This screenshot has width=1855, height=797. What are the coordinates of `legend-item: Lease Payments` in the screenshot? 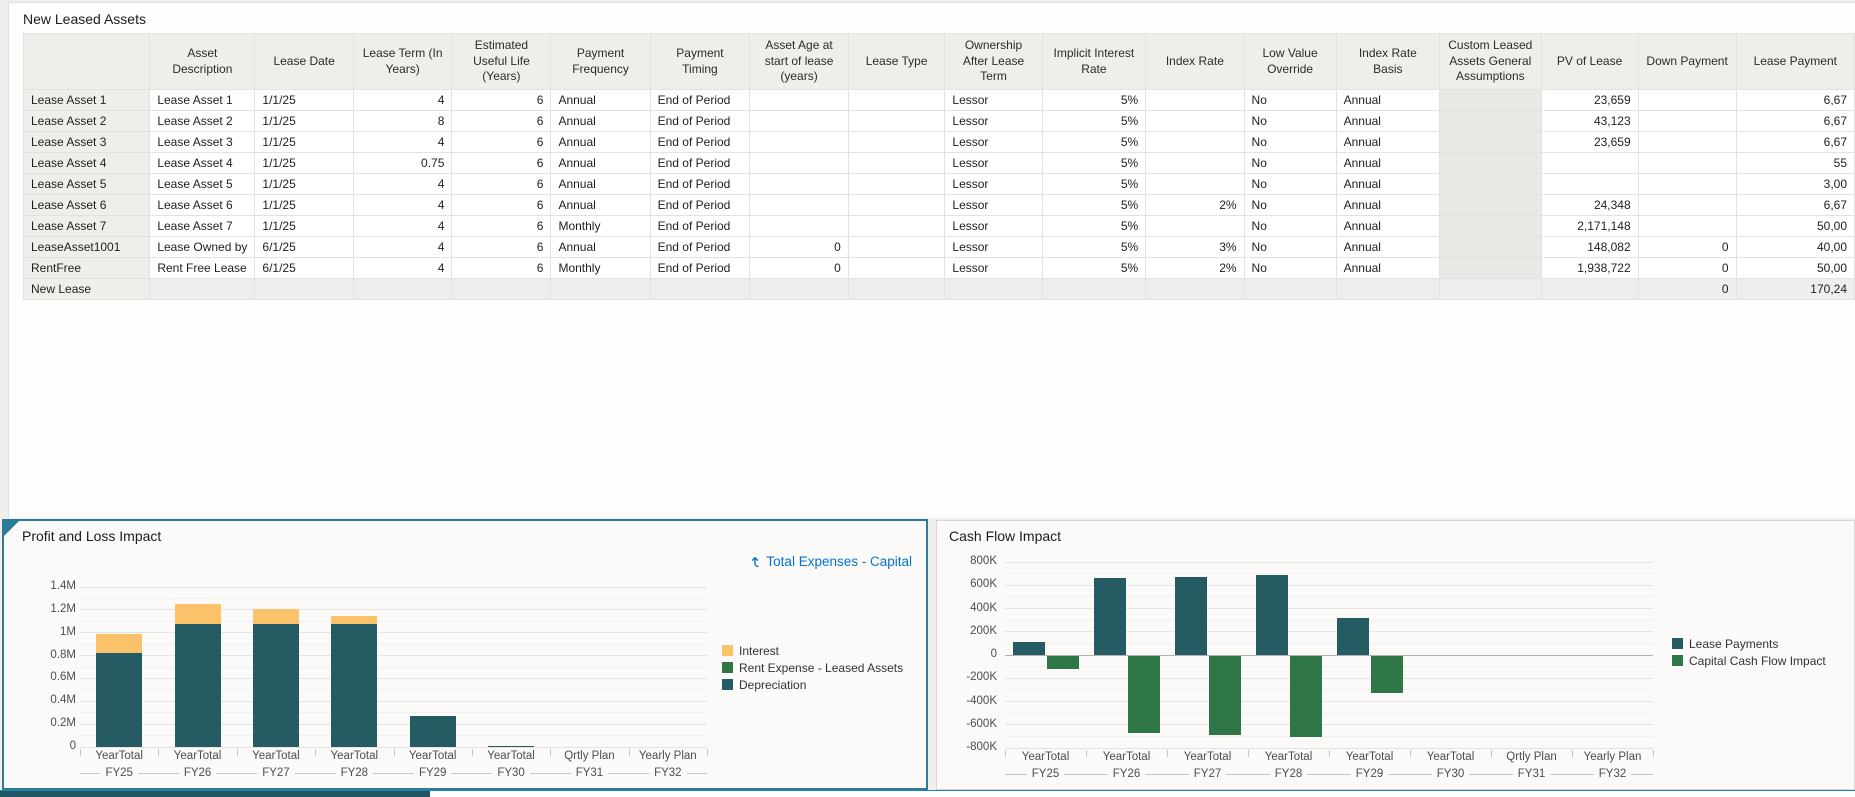 It's located at (1749, 643).